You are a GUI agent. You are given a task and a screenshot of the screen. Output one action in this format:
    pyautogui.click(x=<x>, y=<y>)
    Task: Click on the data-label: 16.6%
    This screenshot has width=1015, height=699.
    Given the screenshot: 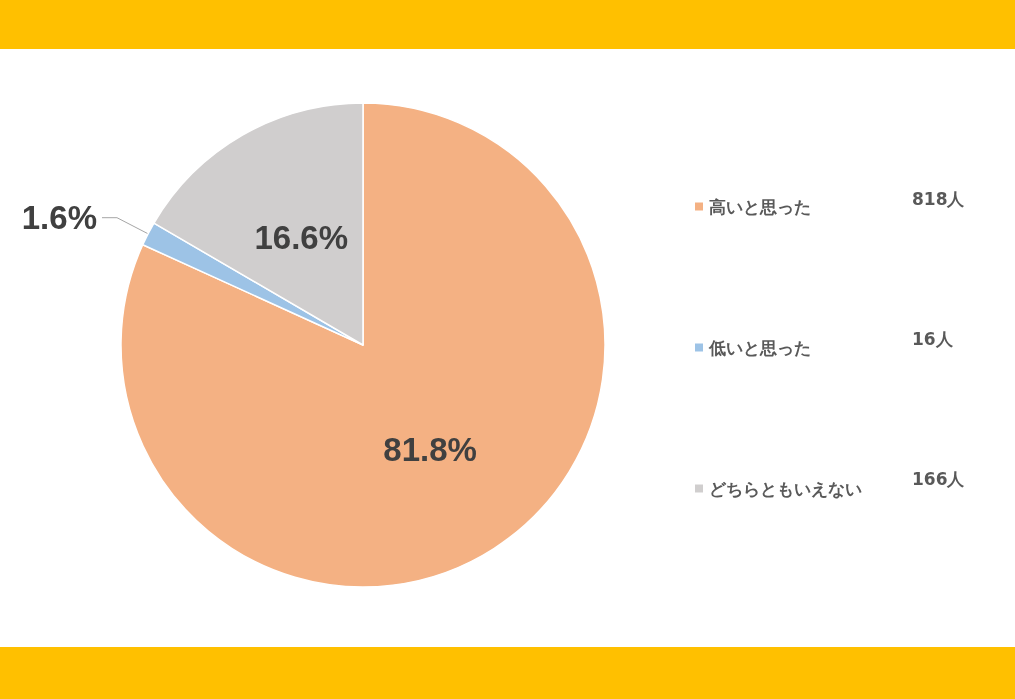 What is the action you would take?
    pyautogui.click(x=301, y=237)
    